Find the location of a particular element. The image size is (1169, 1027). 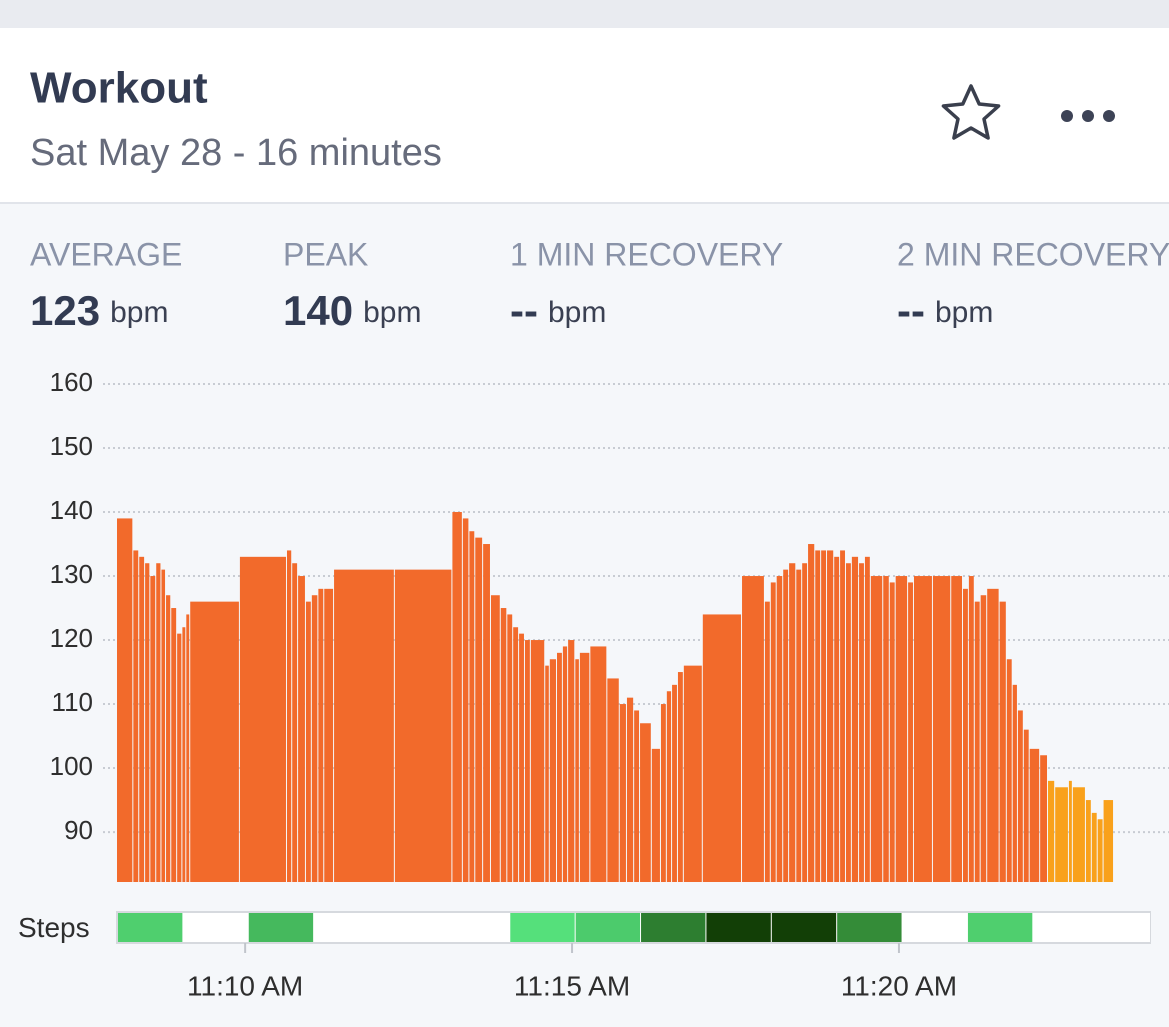

dot is located at coordinates (1067, 116).